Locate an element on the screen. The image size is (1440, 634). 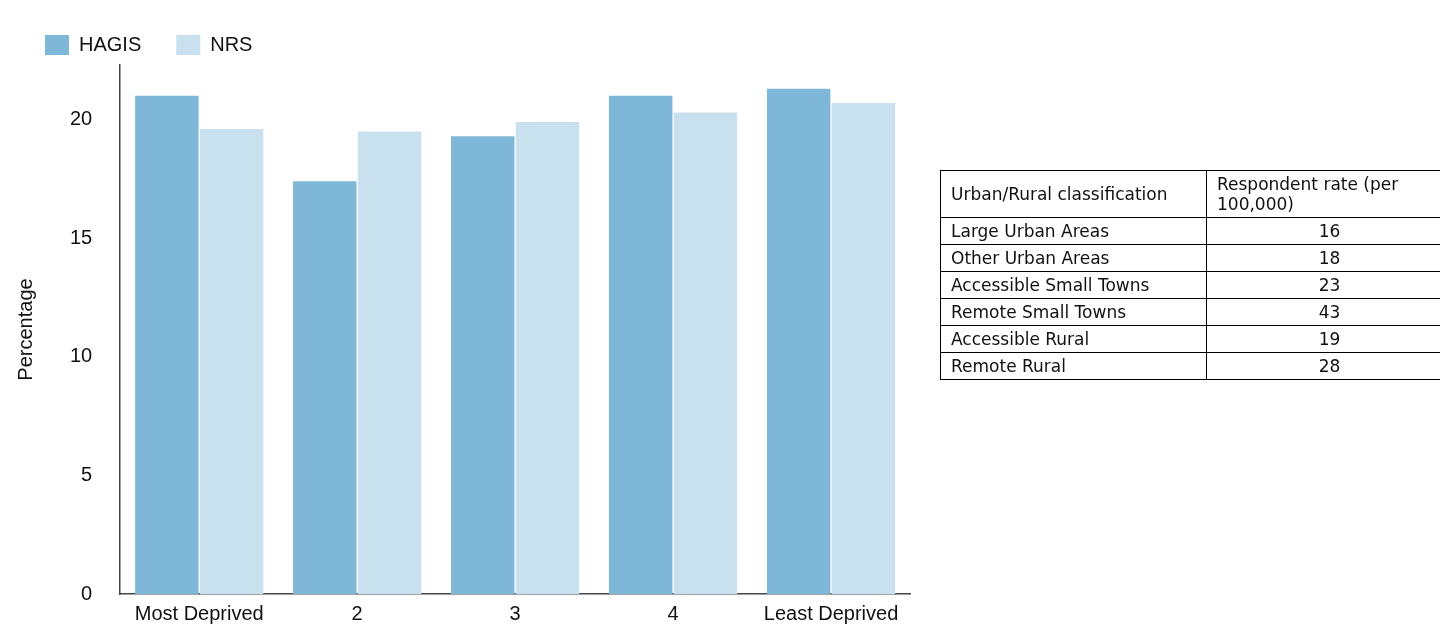
data-label: 16 is located at coordinates (1323, 231).